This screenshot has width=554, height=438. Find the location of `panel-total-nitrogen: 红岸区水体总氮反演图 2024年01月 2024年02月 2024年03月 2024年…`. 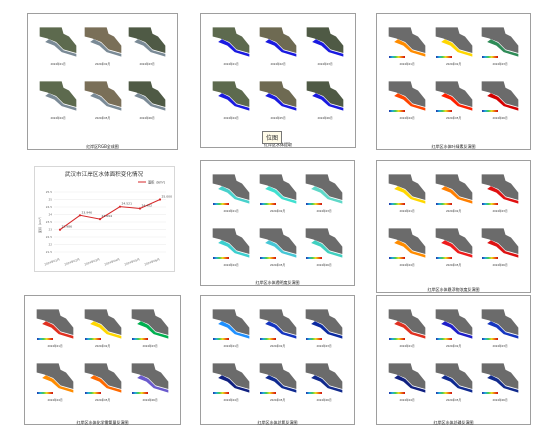

panel-total-nitrogen: 红岸区水体总氮反演图 2024年01月 2024年02月 2024年03月 2024年… is located at coordinates (277, 360).